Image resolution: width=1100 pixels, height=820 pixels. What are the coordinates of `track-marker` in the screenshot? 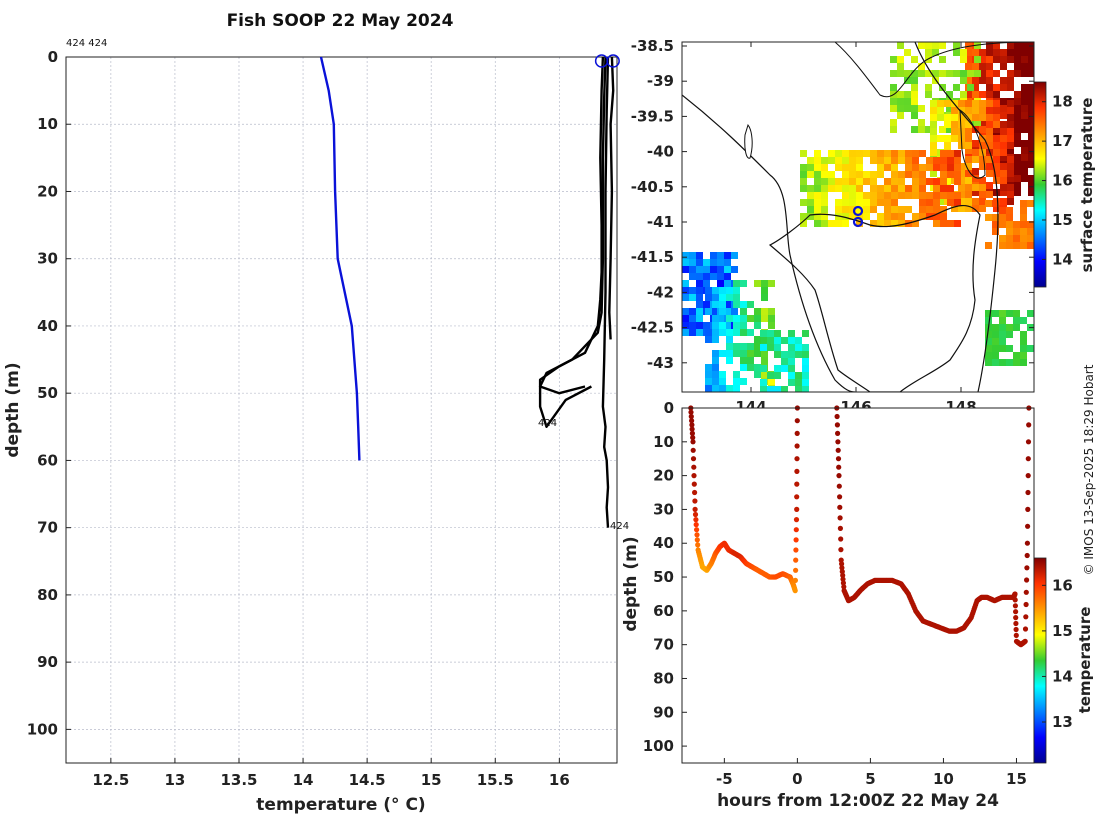 It's located at (858, 222).